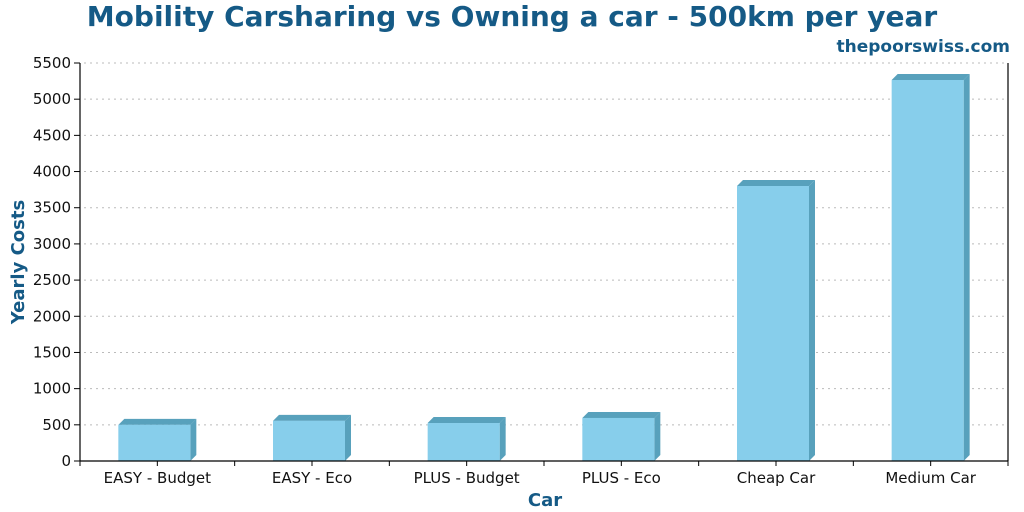 The height and width of the screenshot is (512, 1024). Describe the element at coordinates (56, 425) in the screenshot. I see `y-tick-label: 500` at that location.